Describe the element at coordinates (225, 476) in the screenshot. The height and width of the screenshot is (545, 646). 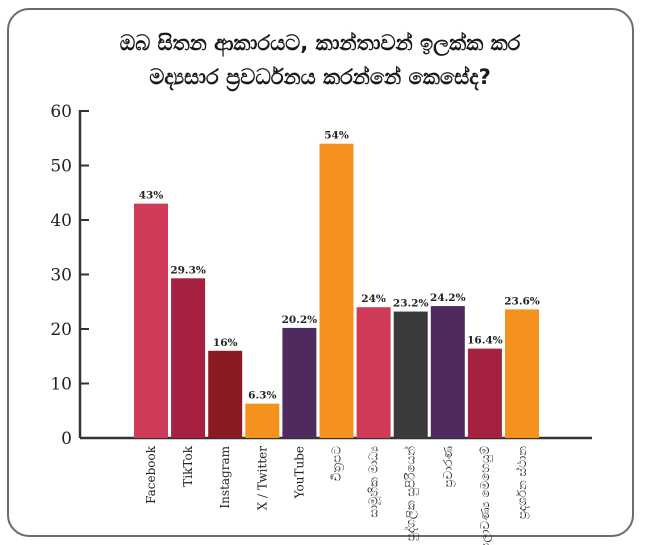
I see `x-tick-label: Instagram` at that location.